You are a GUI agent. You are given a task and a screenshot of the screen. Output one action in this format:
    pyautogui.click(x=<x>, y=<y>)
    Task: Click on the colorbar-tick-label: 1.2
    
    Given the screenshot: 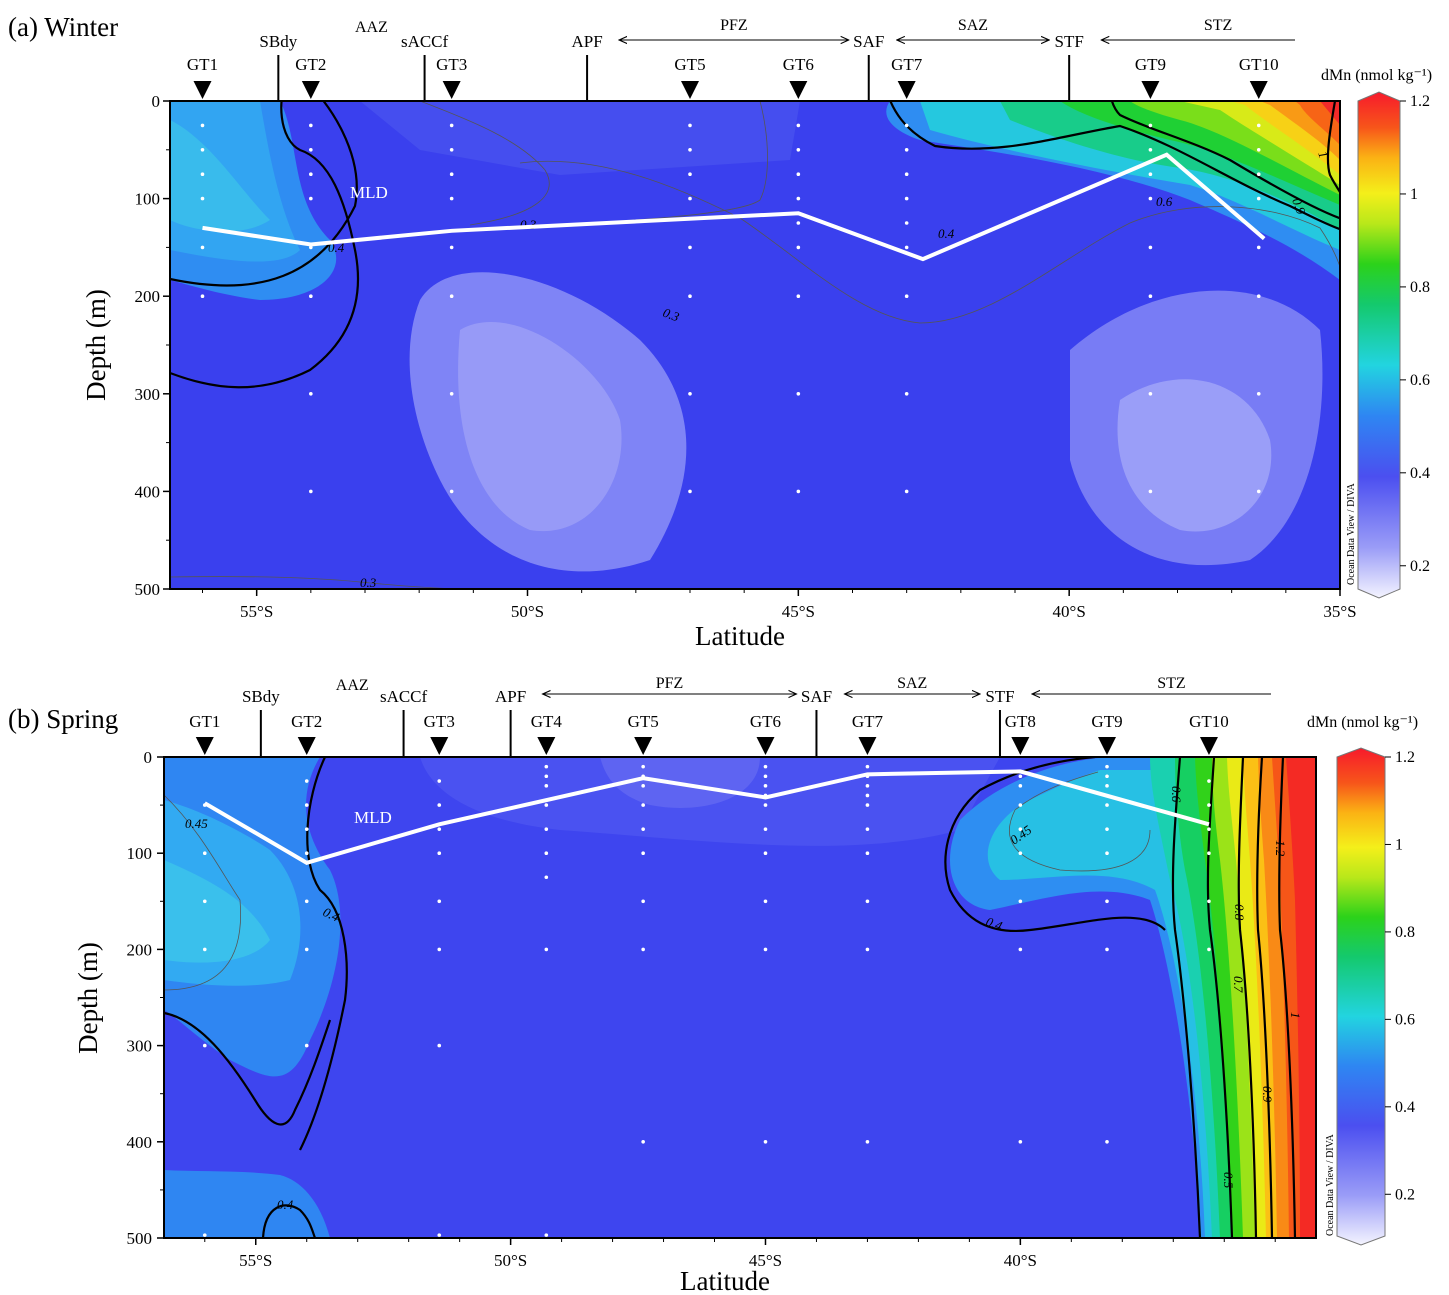 What is the action you would take?
    pyautogui.click(x=1420, y=101)
    